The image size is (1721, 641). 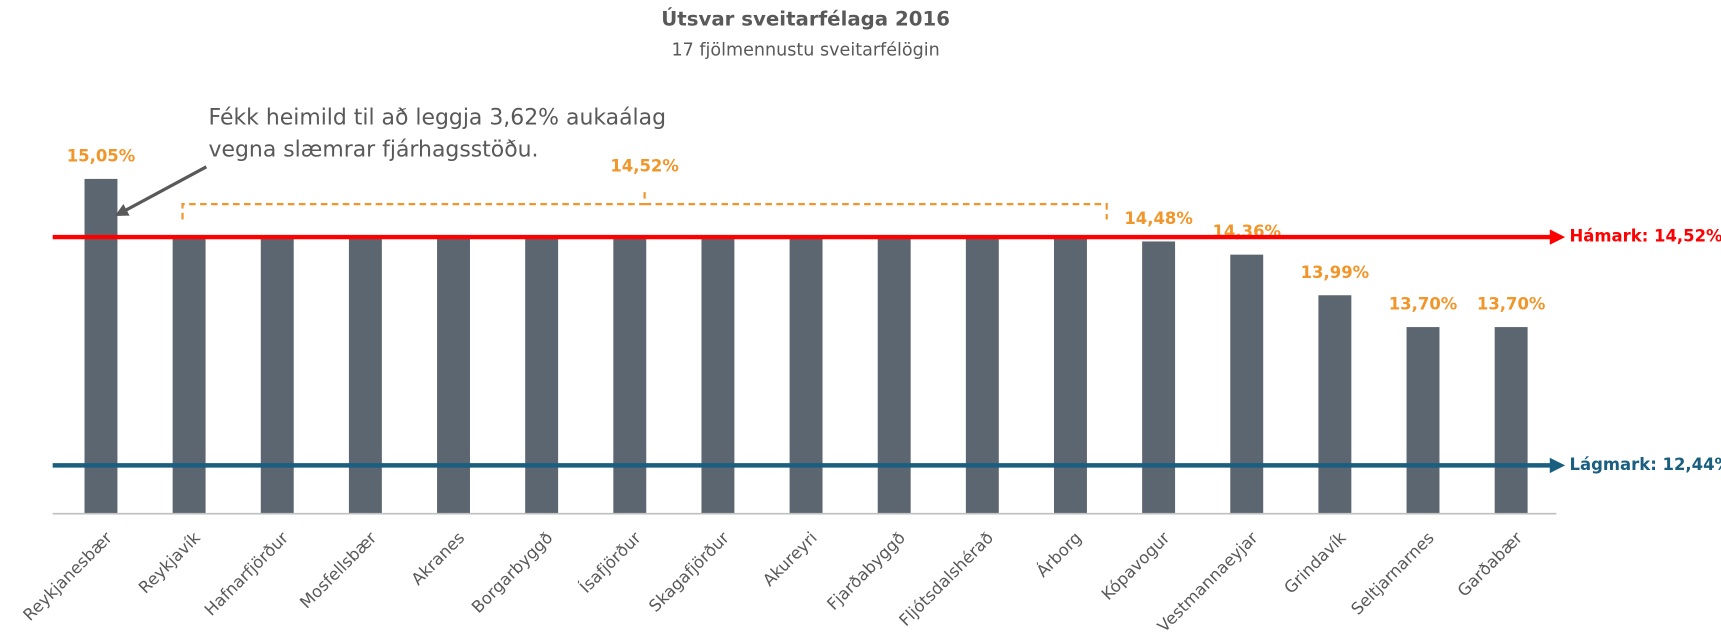 What do you see at coordinates (338, 570) in the screenshot?
I see `x-tick-label: Mosfellsbær` at bounding box center [338, 570].